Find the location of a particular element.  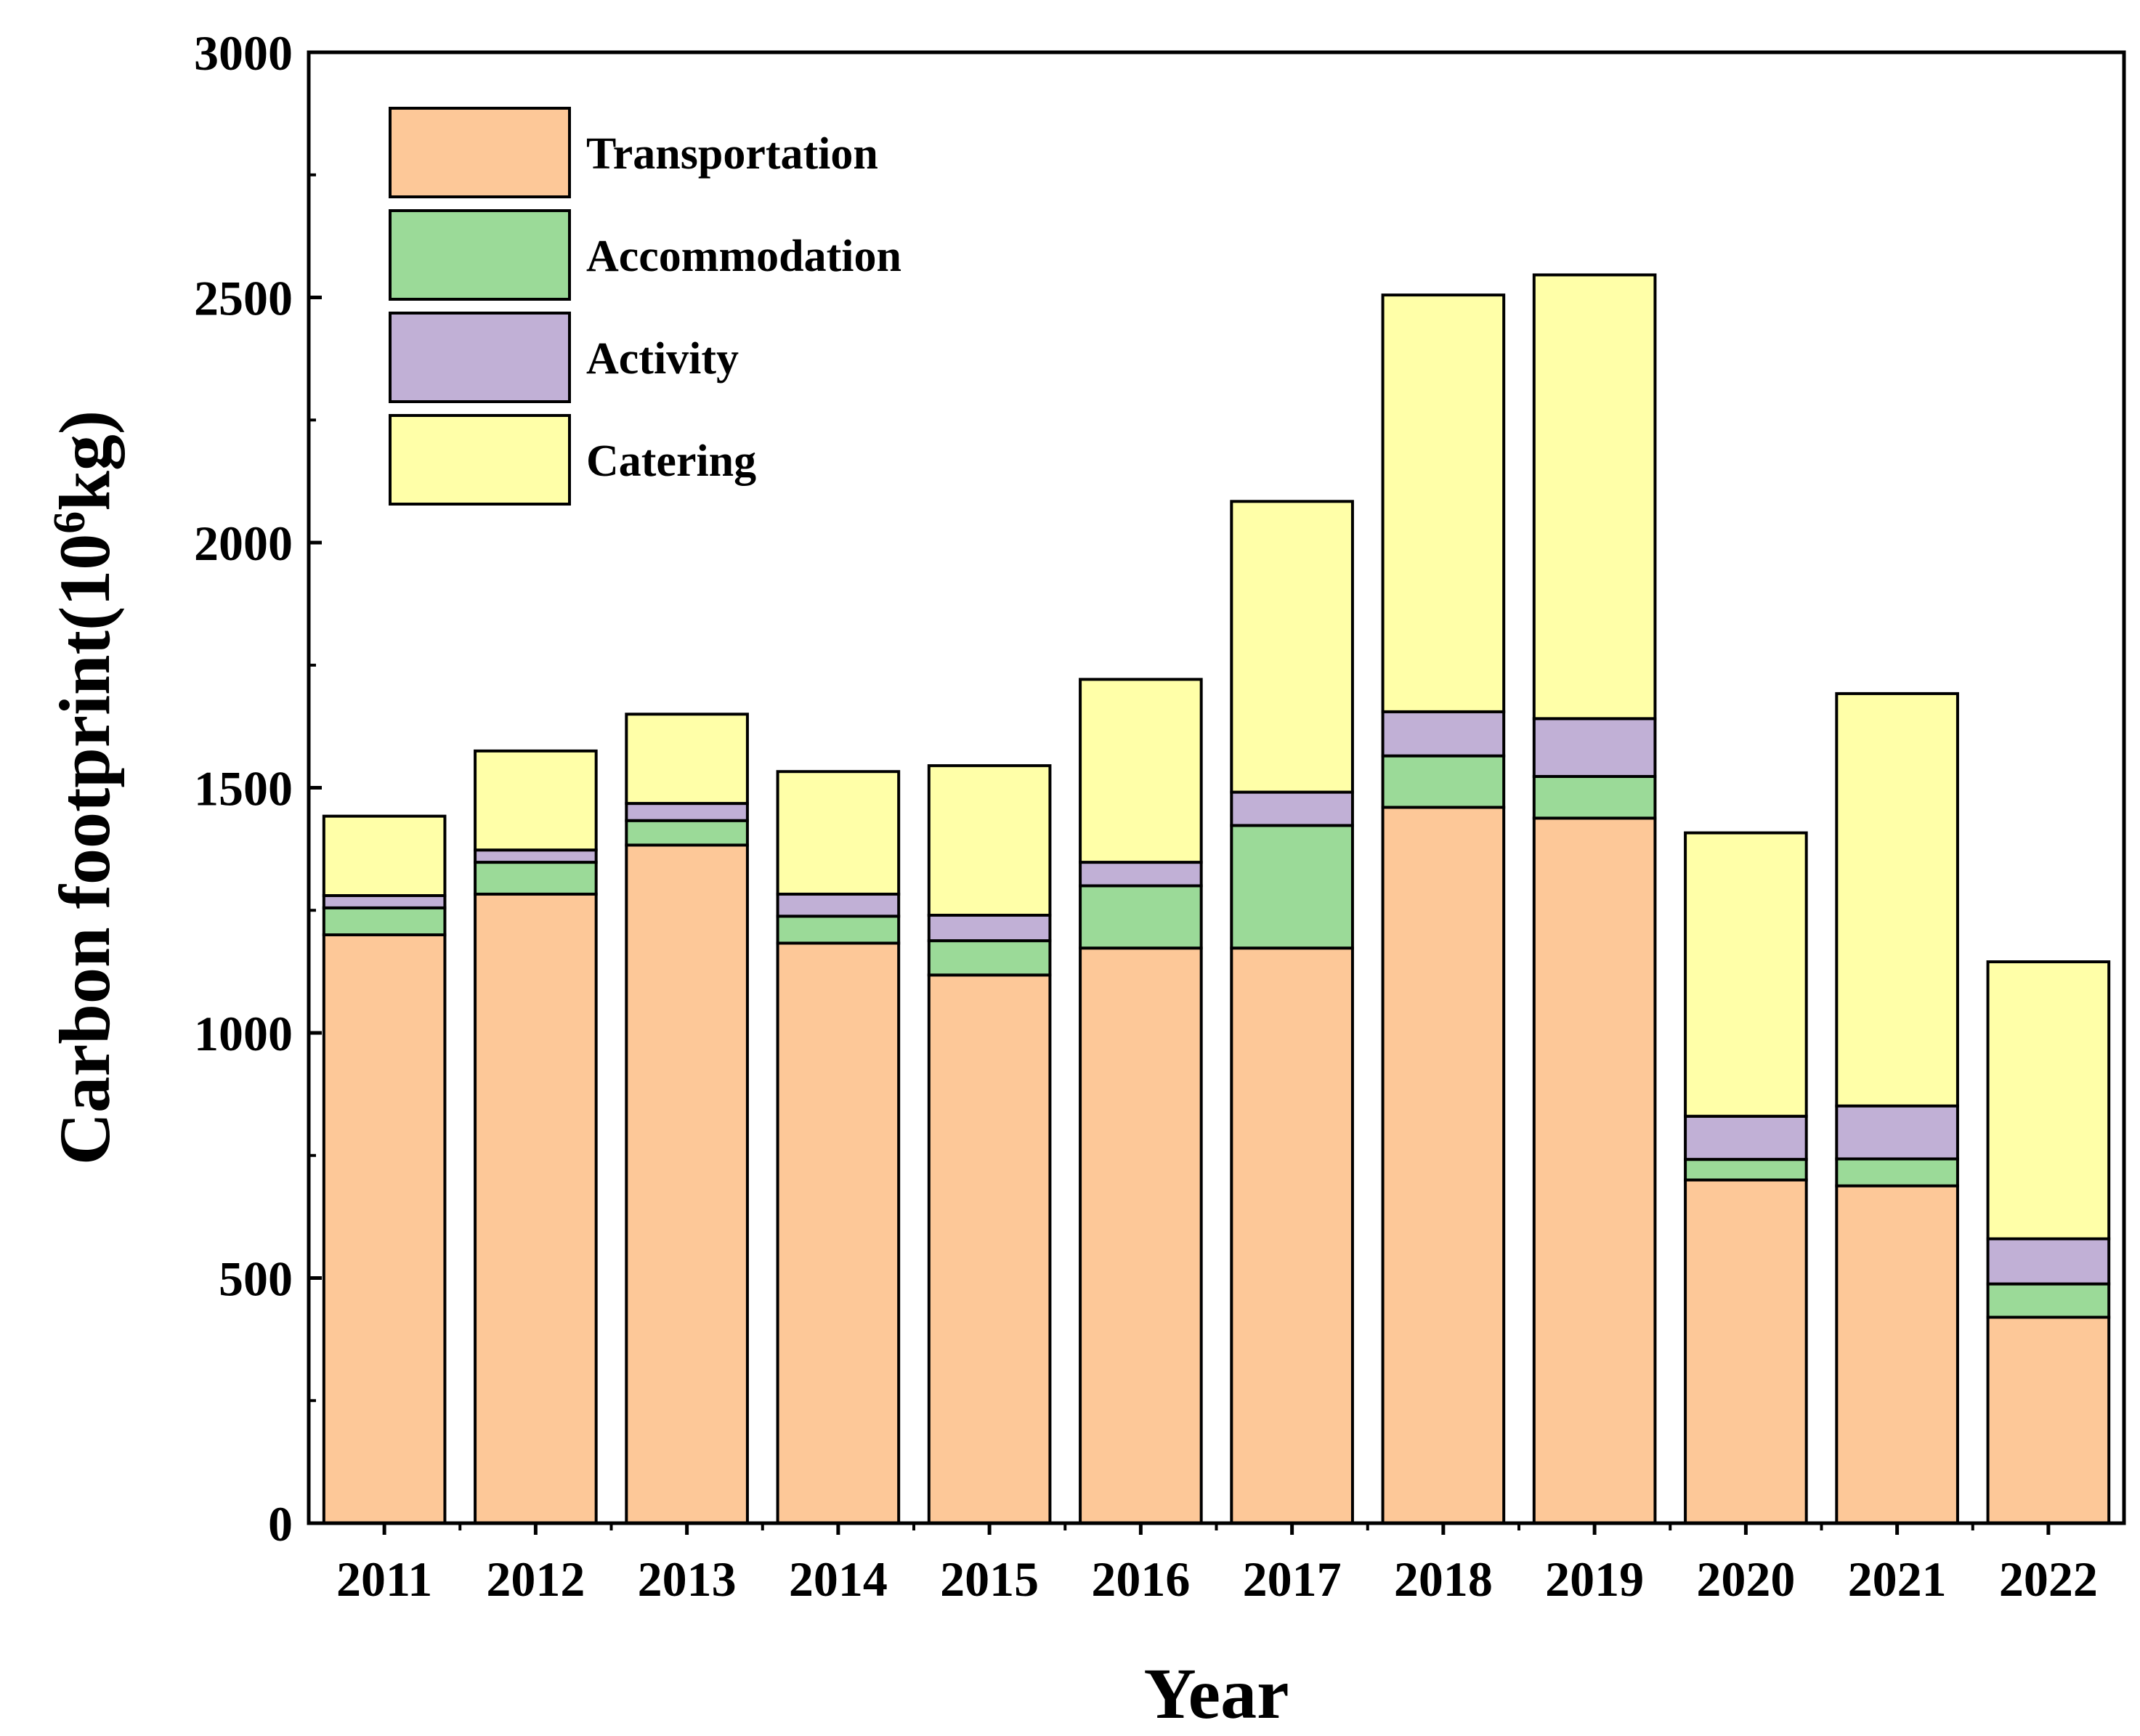

legend-swatch-activity is located at coordinates (480, 357).